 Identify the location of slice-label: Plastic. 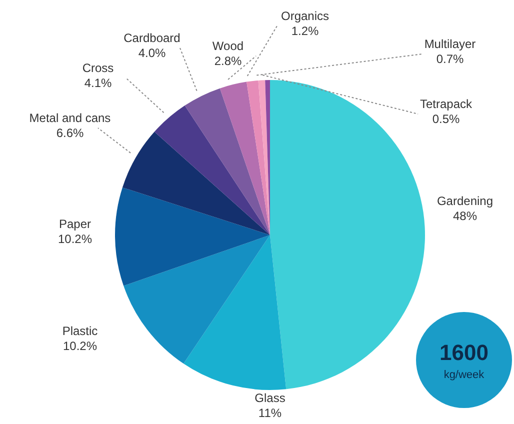
(80, 331).